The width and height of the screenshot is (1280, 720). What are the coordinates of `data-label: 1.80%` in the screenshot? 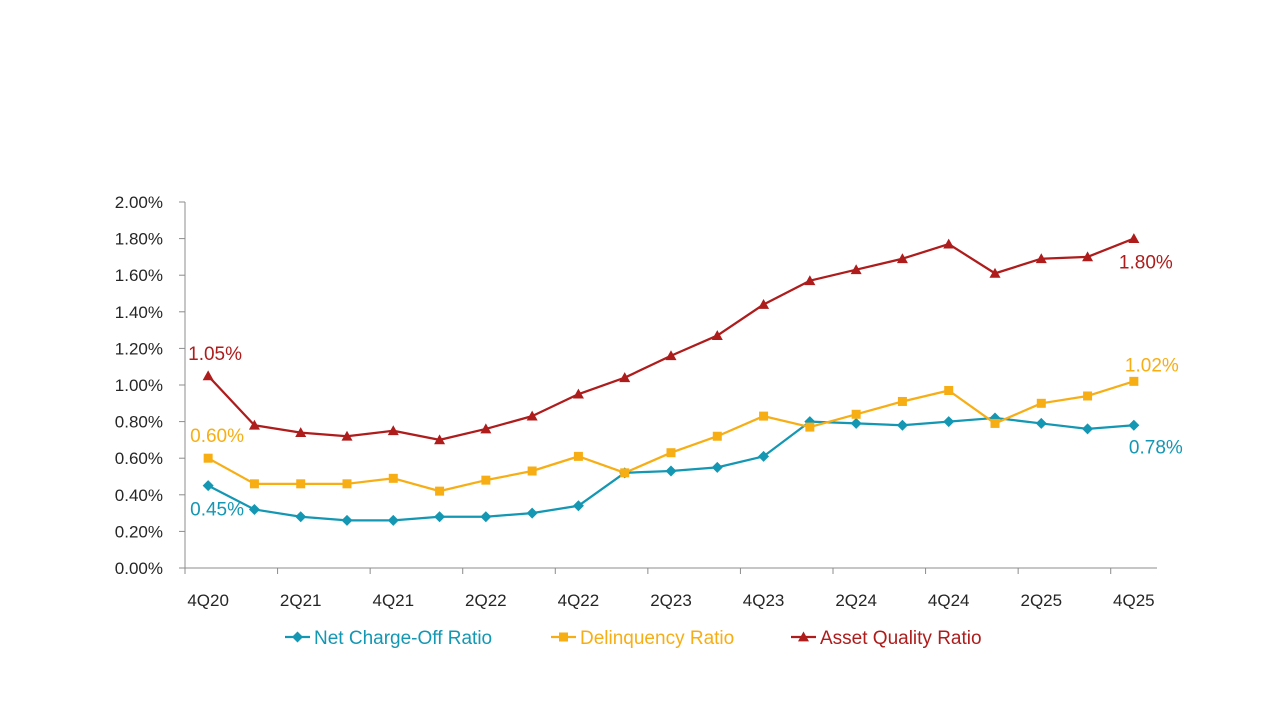 It's located at (1146, 263).